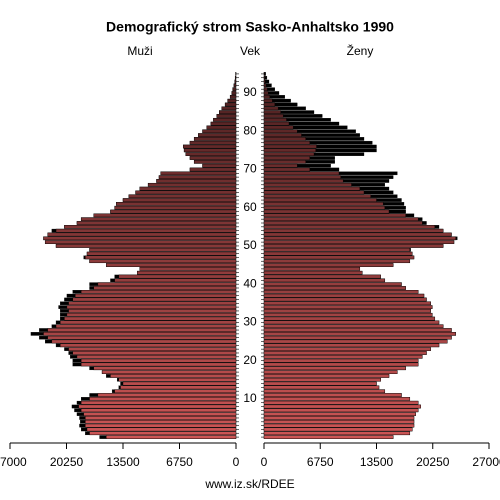 The height and width of the screenshot is (500, 500). Describe the element at coordinates (139, 51) in the screenshot. I see `legend-entry: Muži` at that location.